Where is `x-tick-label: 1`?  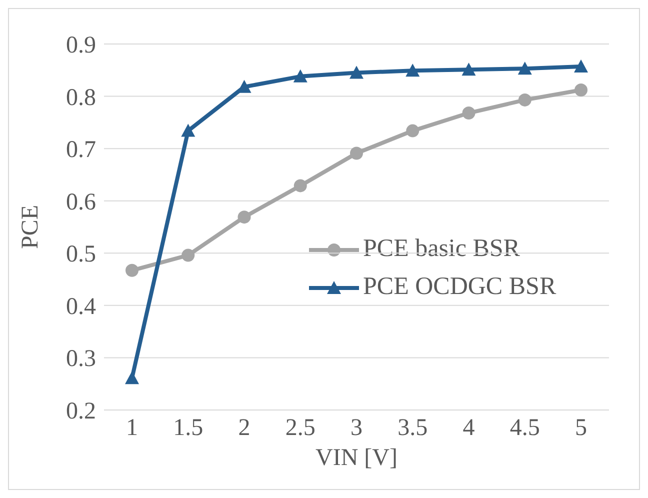 x-tick-label: 1 is located at coordinates (132, 428).